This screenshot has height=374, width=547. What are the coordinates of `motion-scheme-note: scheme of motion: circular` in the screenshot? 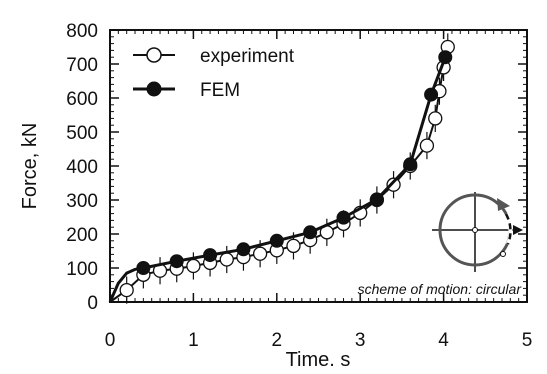 It's located at (440, 289).